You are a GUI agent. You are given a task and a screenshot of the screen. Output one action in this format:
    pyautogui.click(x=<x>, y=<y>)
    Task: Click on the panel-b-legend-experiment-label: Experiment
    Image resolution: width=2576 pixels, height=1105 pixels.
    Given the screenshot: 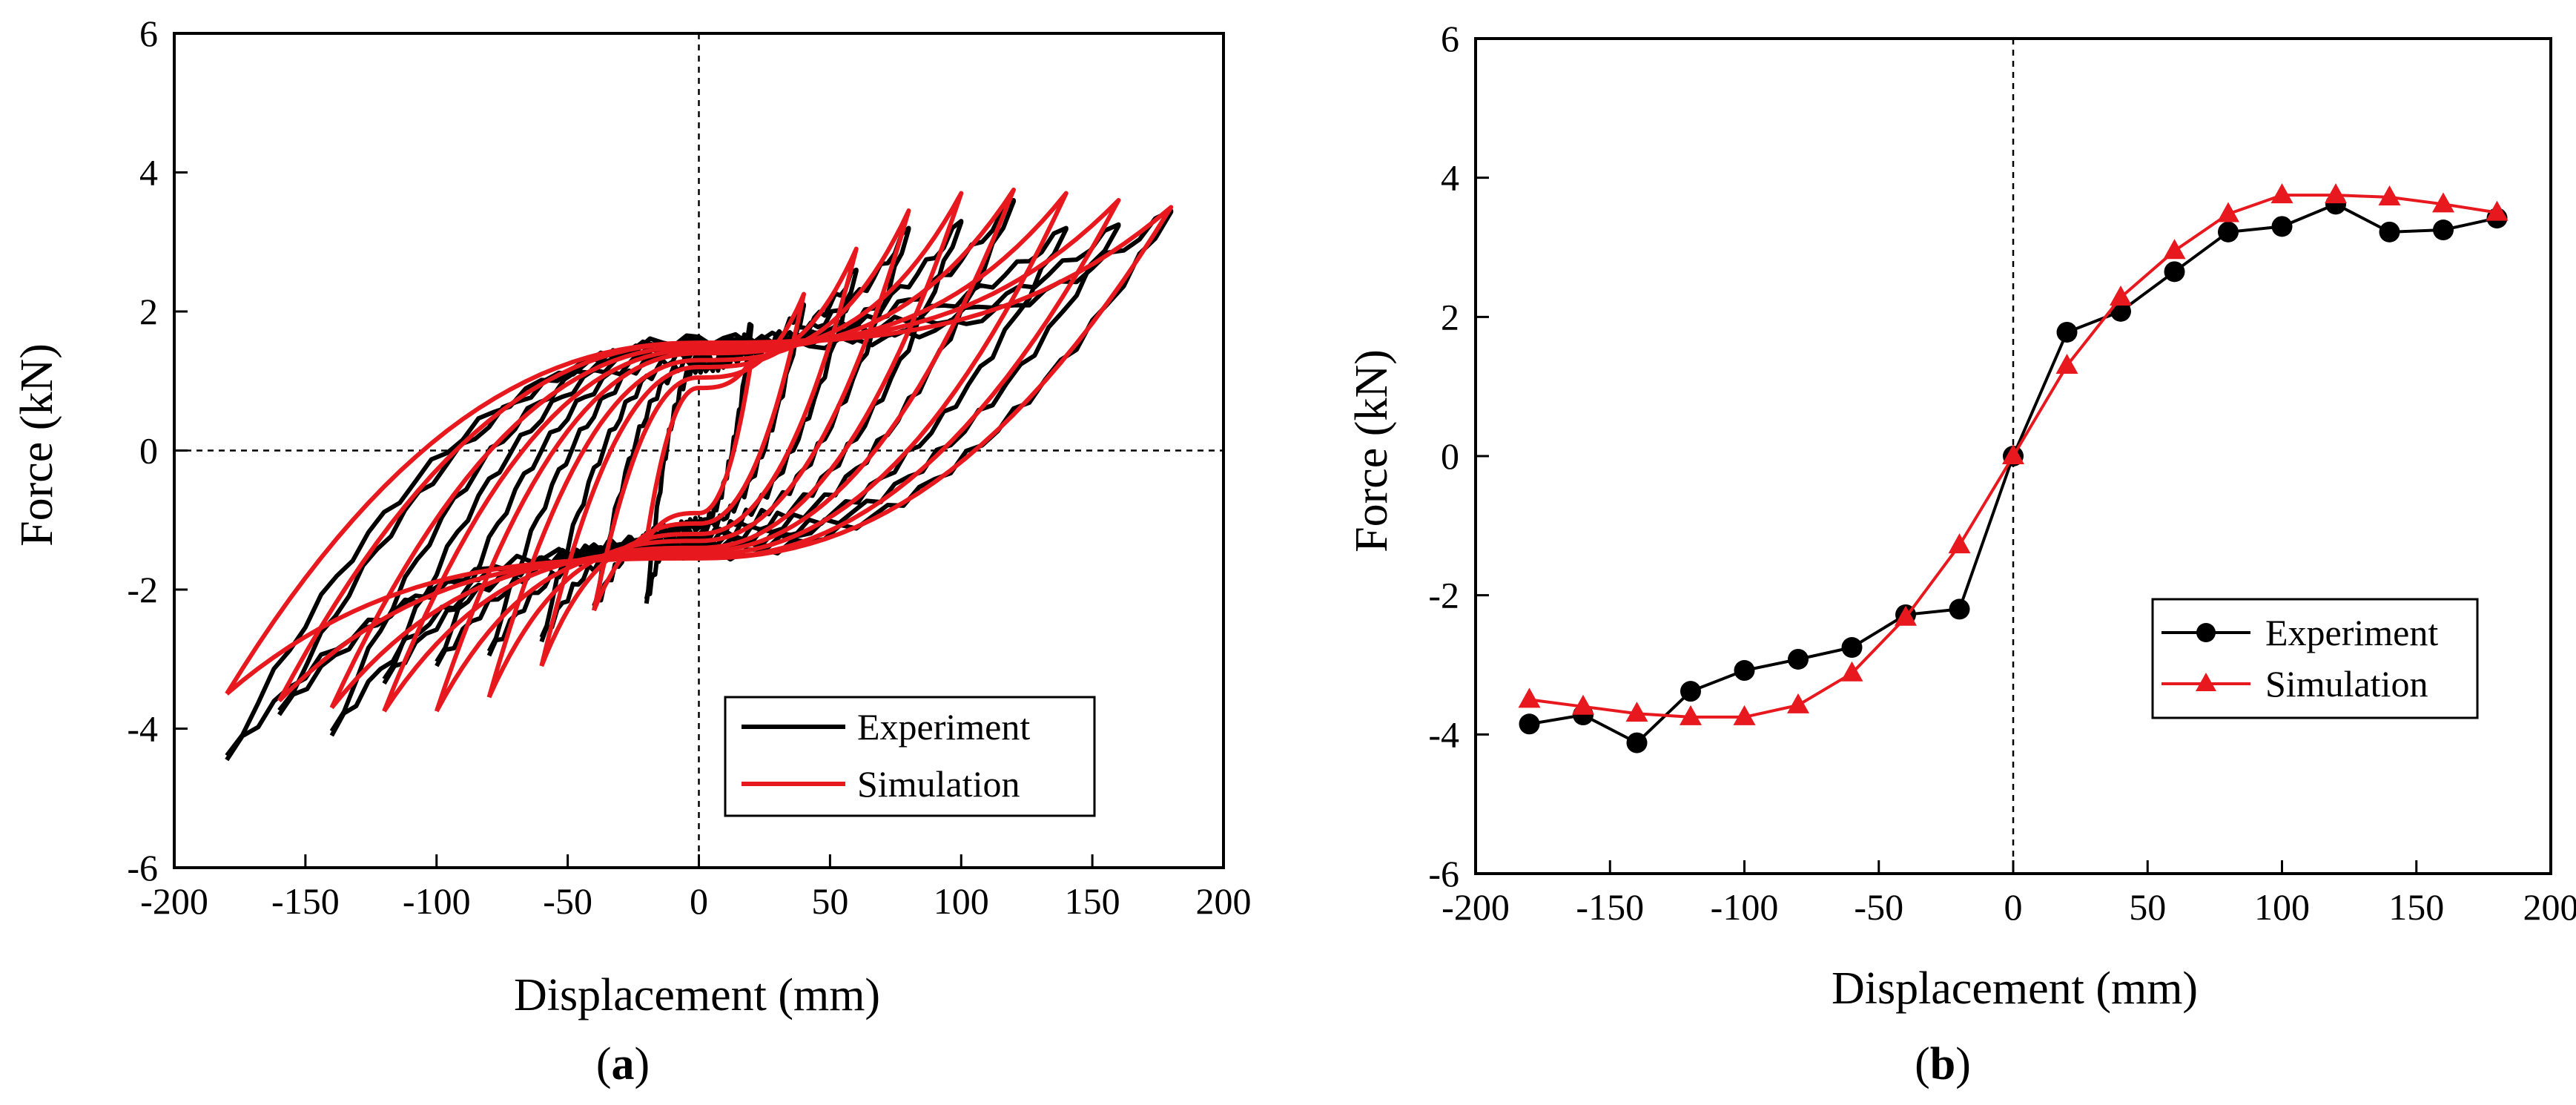 What is the action you would take?
    pyautogui.click(x=2351, y=632)
    